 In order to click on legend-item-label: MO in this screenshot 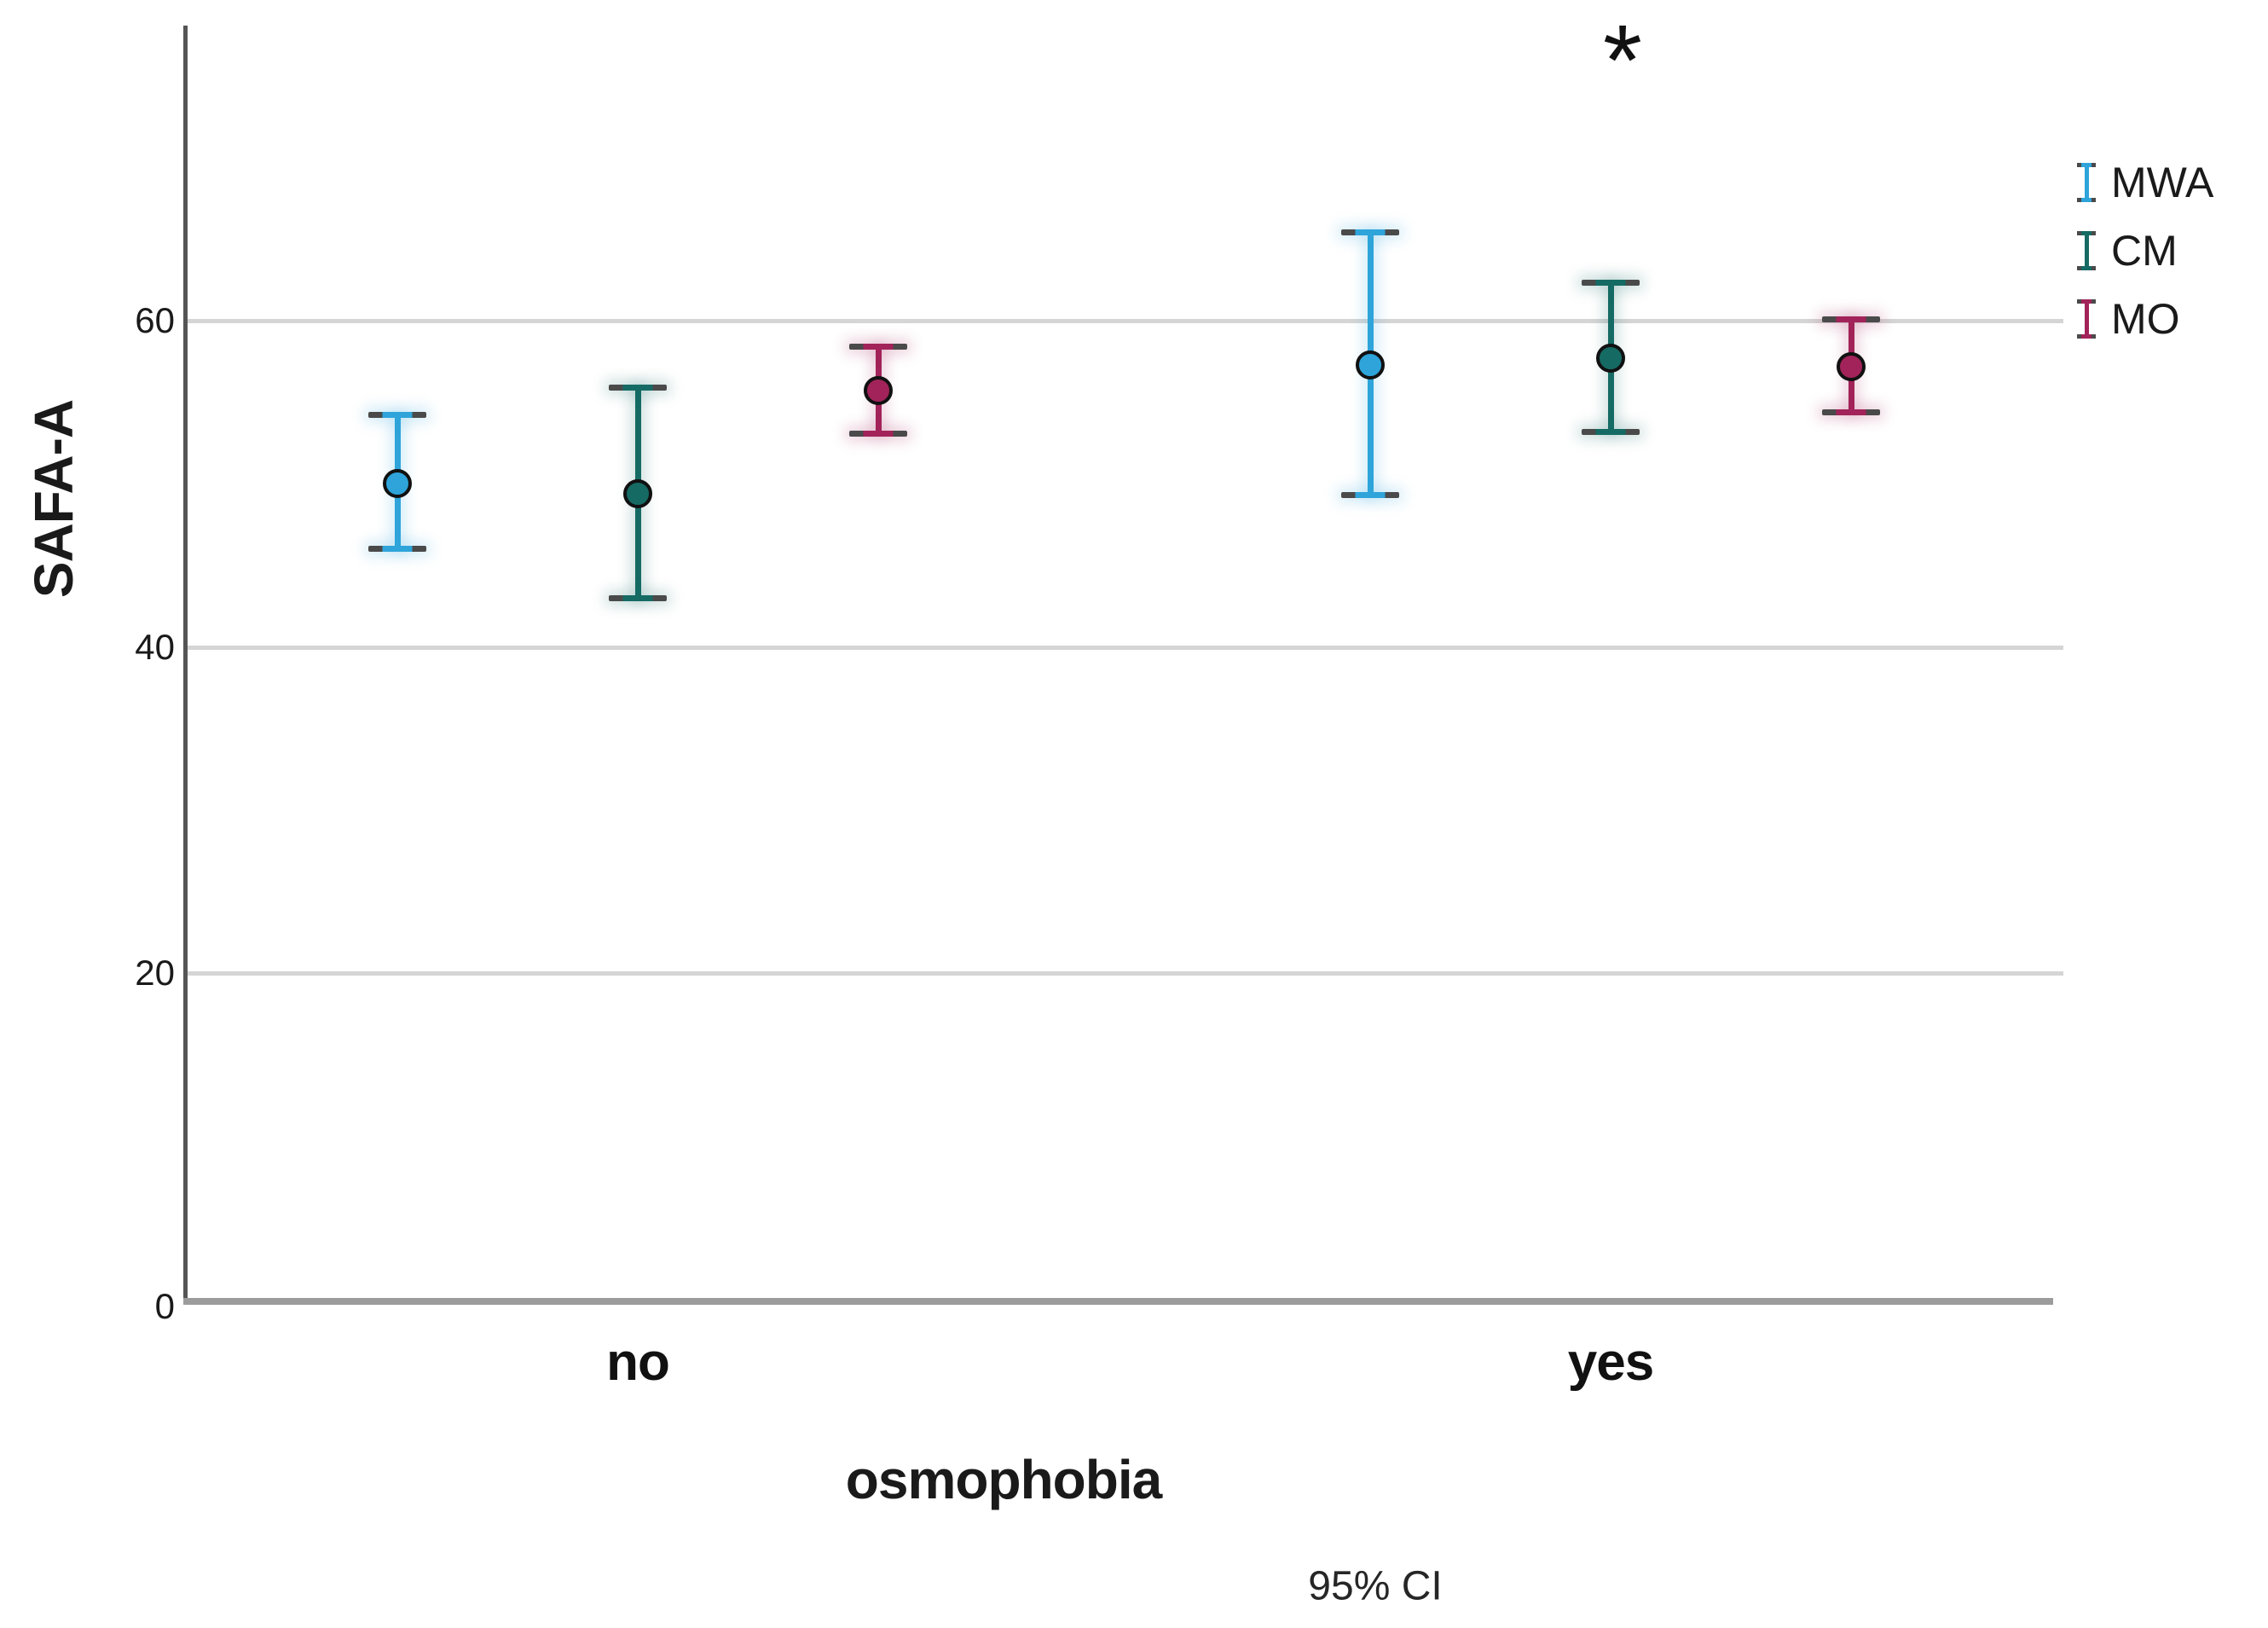, I will do `click(2145, 319)`.